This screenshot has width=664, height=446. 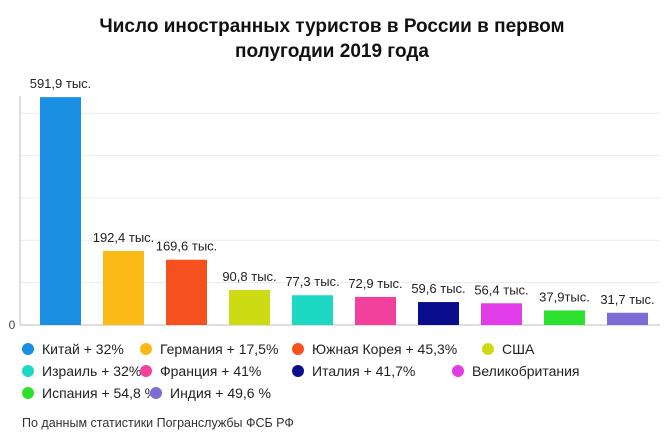 I want to click on legend-label: Германия + 17,5%, so click(x=219, y=349).